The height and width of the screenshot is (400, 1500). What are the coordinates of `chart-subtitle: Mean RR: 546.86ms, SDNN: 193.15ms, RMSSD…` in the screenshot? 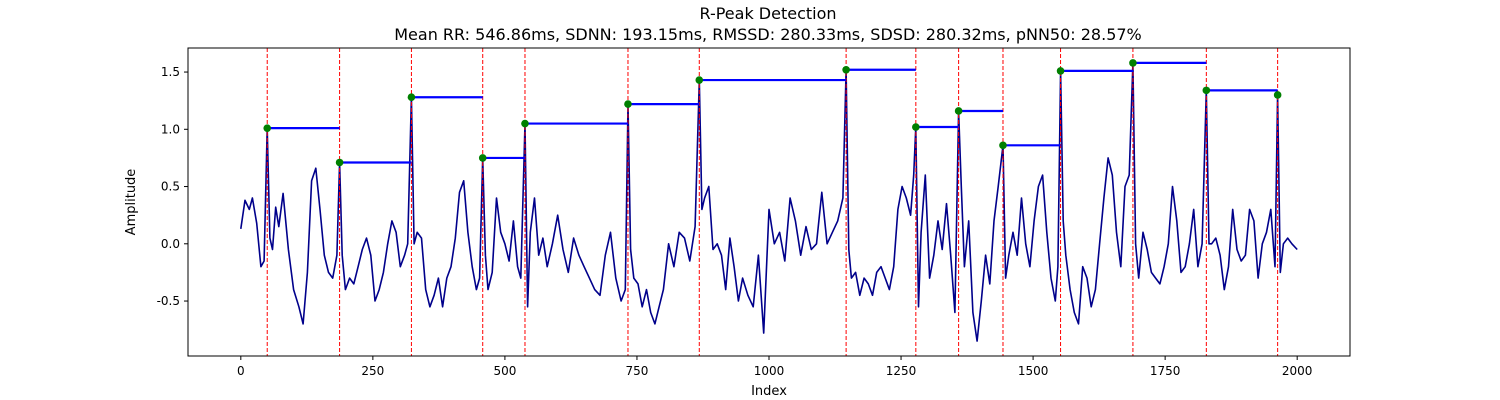 It's located at (768, 34).